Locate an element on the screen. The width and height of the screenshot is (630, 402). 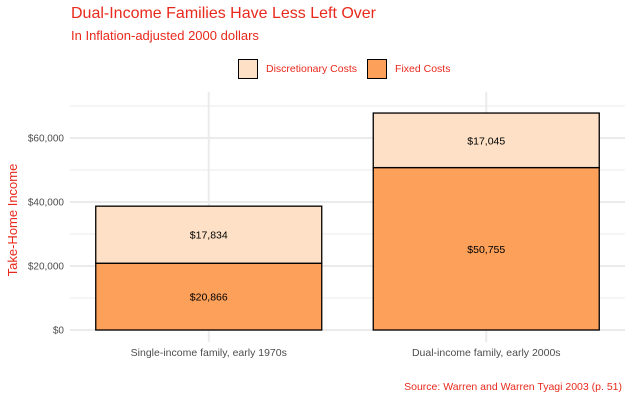
legend-item-discretionary: Discretionary Costs is located at coordinates (297, 69).